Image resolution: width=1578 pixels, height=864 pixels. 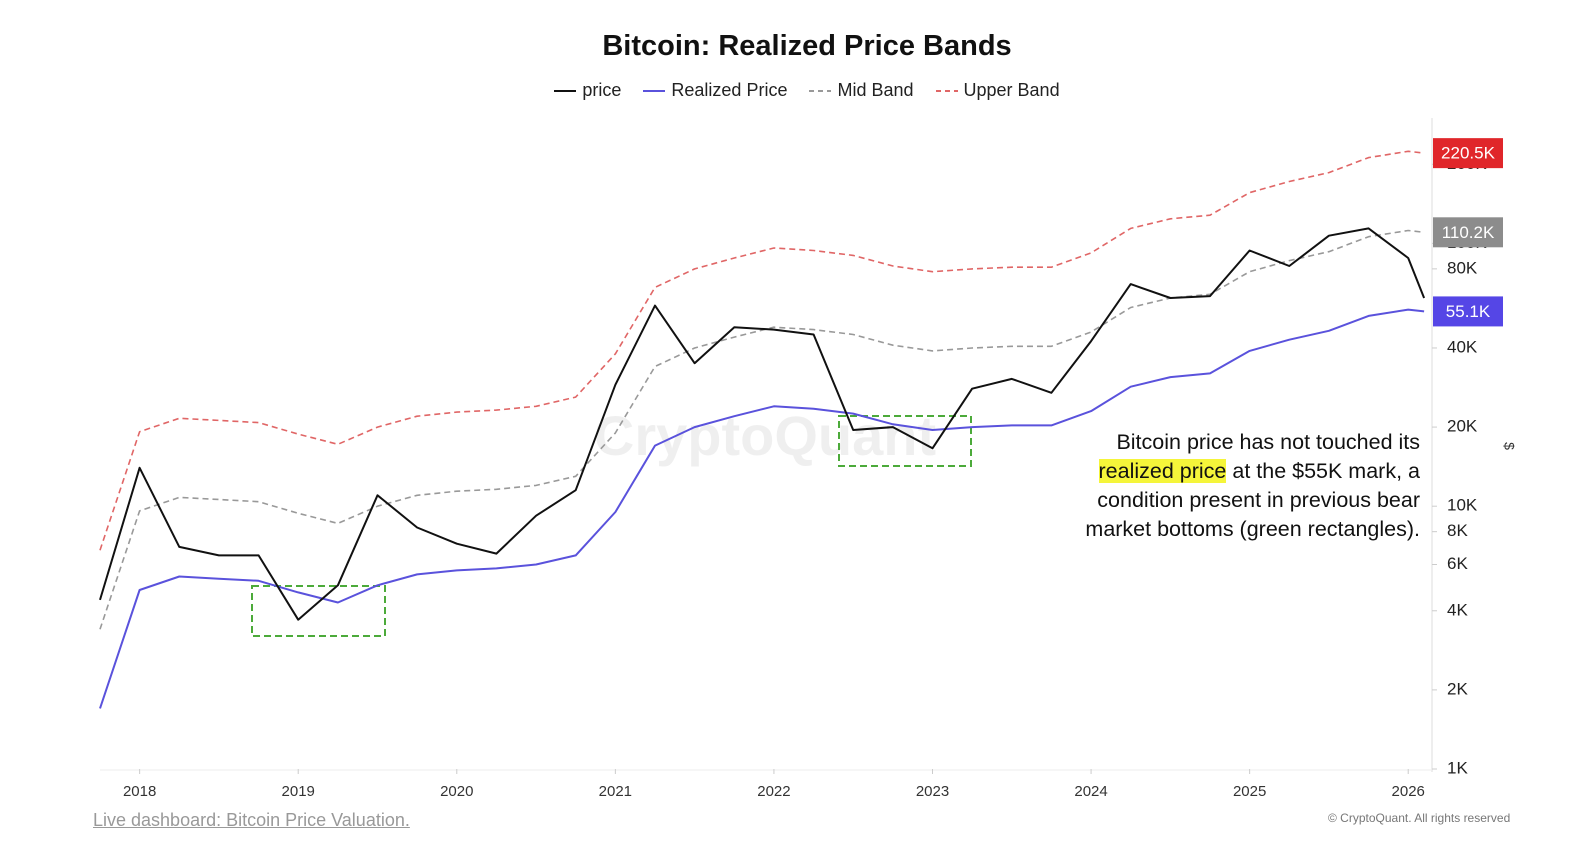 I want to click on legend-item: Upper Band, so click(x=997, y=90).